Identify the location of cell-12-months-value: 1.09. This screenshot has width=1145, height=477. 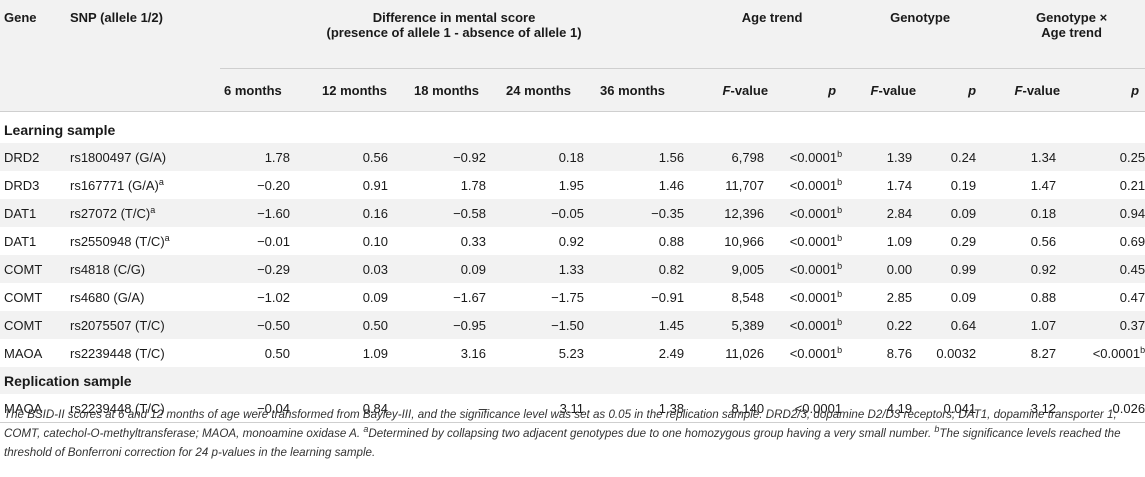
(375, 353).